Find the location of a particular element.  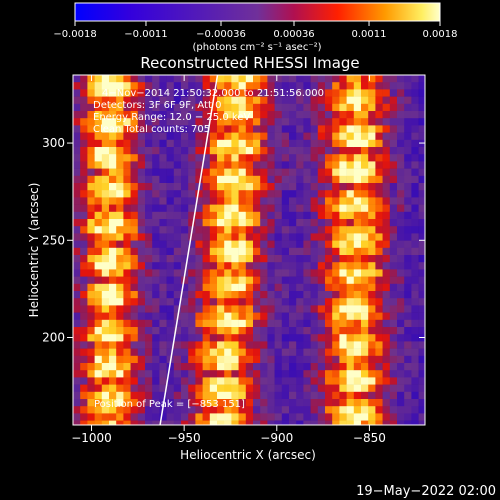

y-axis-label: Heliocentric Y (arcsec) is located at coordinates (34, 250).